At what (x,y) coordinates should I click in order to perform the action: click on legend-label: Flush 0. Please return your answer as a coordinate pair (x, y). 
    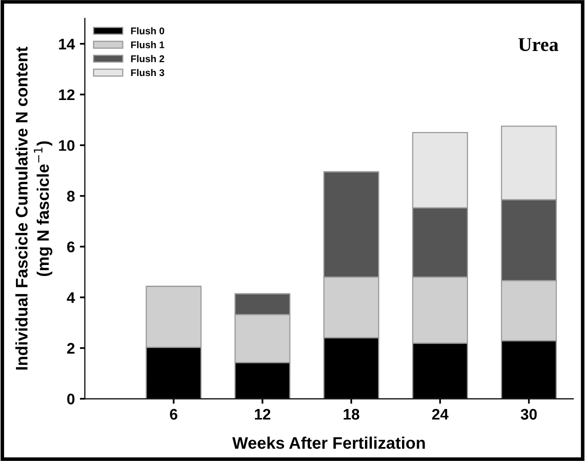
    Looking at the image, I should click on (147, 30).